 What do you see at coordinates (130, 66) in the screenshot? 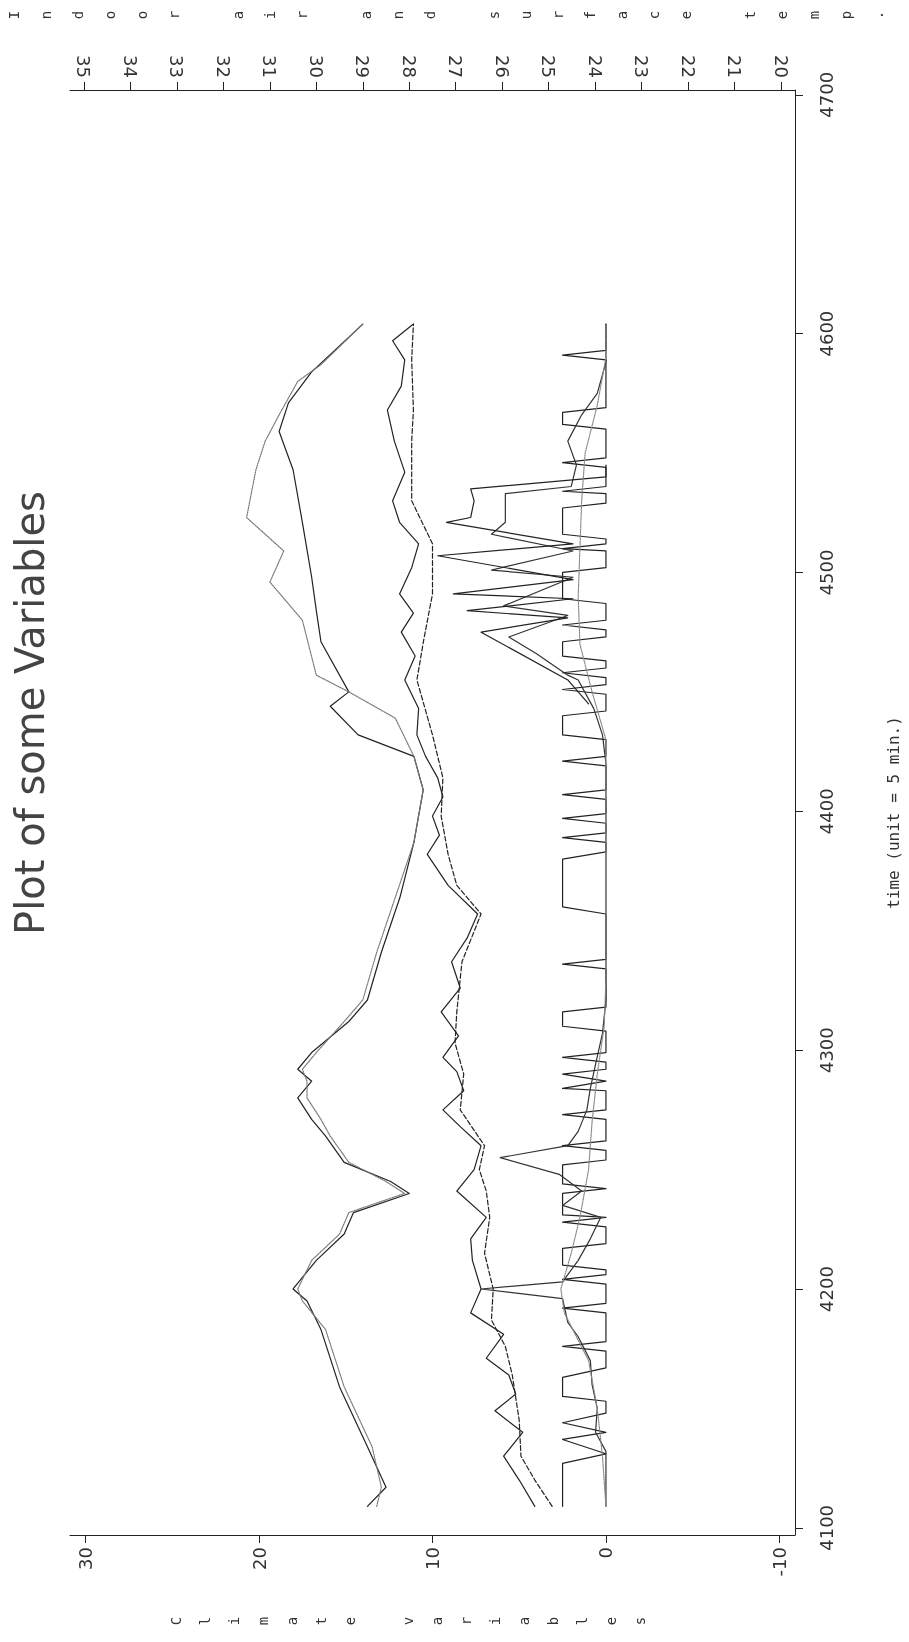
I see `x2-tick-label: 34` at bounding box center [130, 66].